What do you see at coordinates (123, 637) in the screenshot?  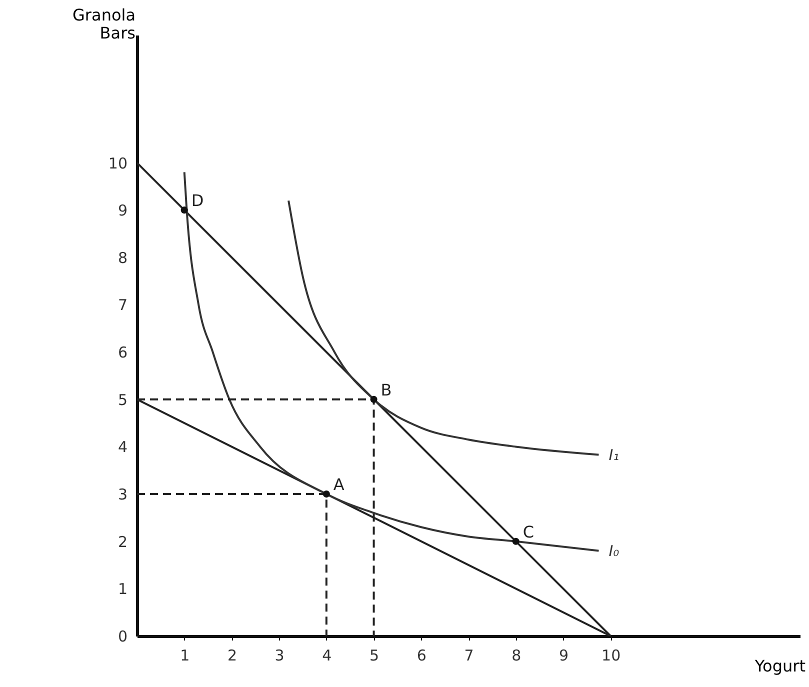 I see `y-tick-label: 0` at bounding box center [123, 637].